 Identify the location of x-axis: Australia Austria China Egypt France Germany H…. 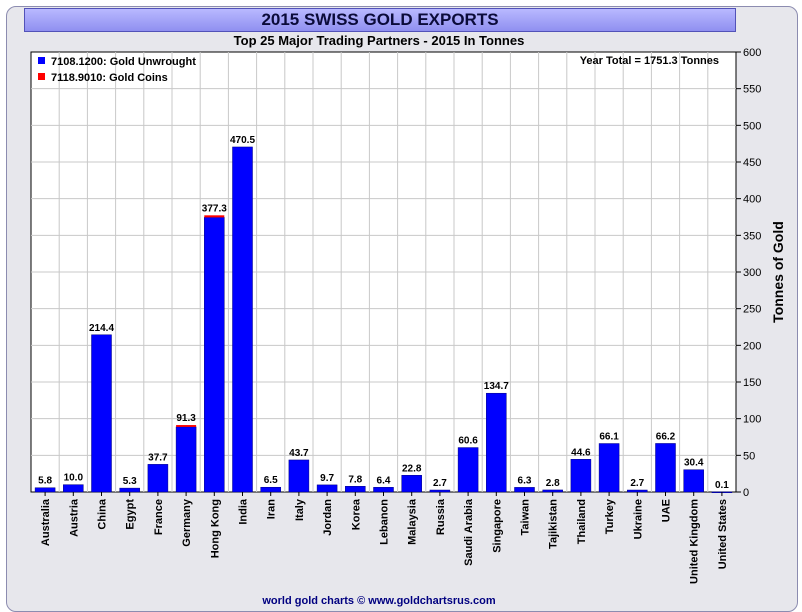
(384, 538).